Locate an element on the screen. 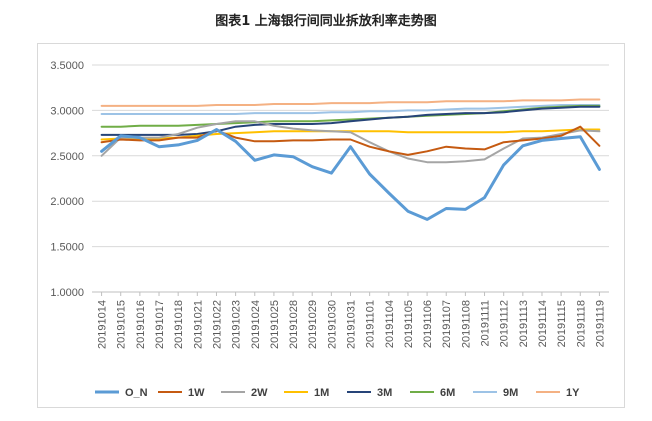 This screenshot has height=421, width=652. x-tick-label: 20191104 is located at coordinates (390, 324).